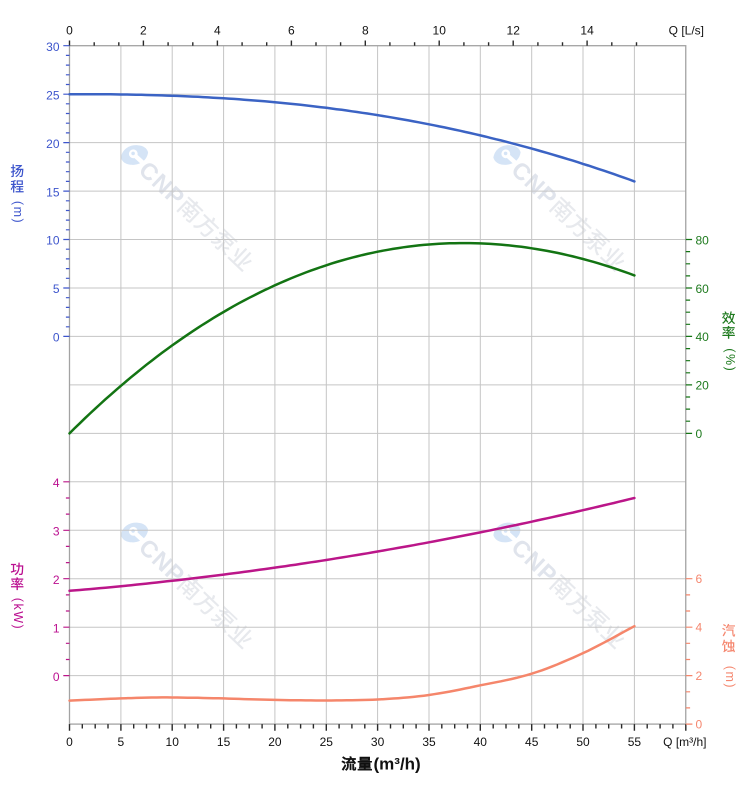 The width and height of the screenshot is (752, 802). I want to click on svg-text: 35, so click(429, 742).